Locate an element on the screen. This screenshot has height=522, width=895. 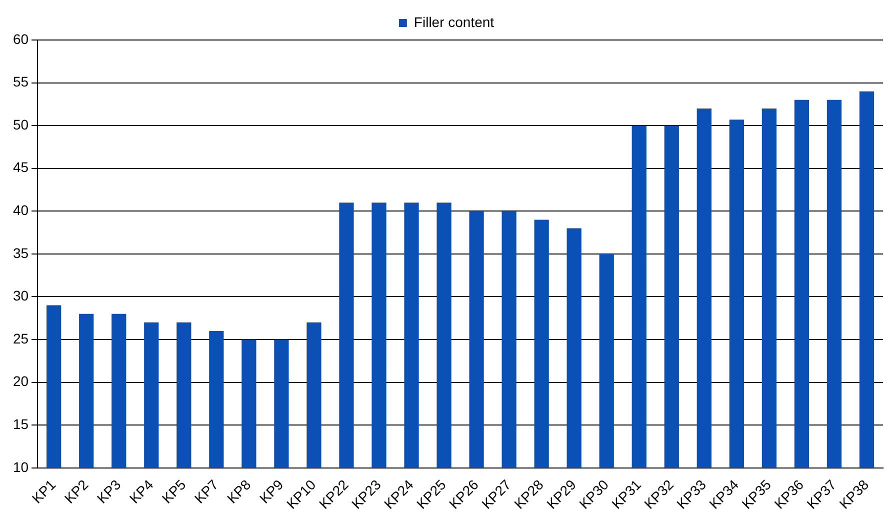
x-tick-label: KP1 is located at coordinates (43, 491).